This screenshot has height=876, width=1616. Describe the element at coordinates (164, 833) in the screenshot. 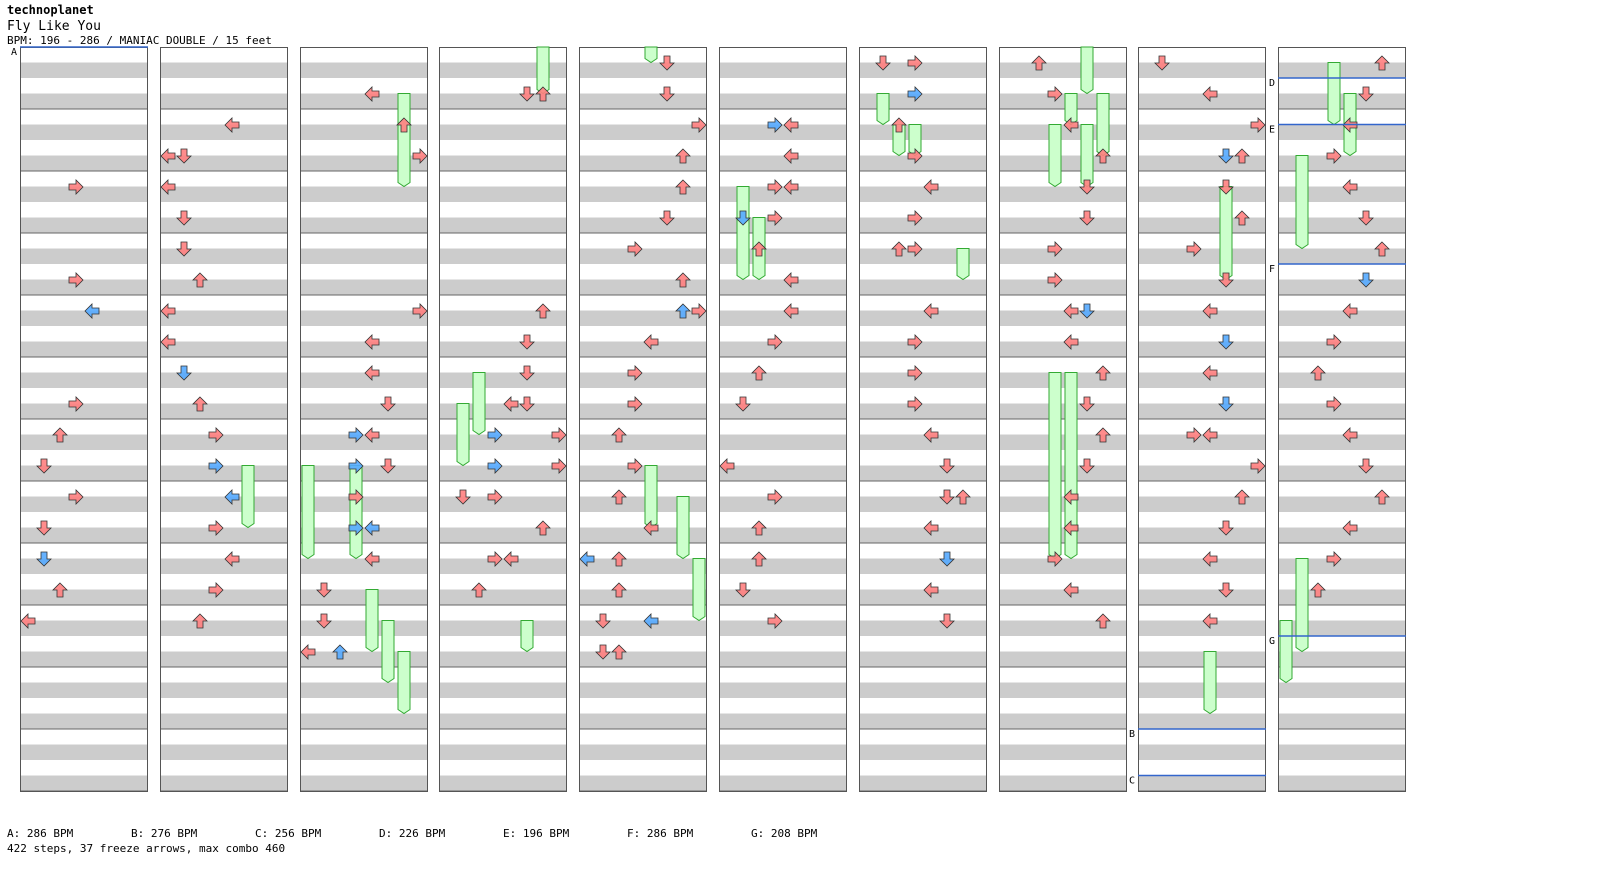

I see `bpm-legend-b: B: 276 BPM` at that location.